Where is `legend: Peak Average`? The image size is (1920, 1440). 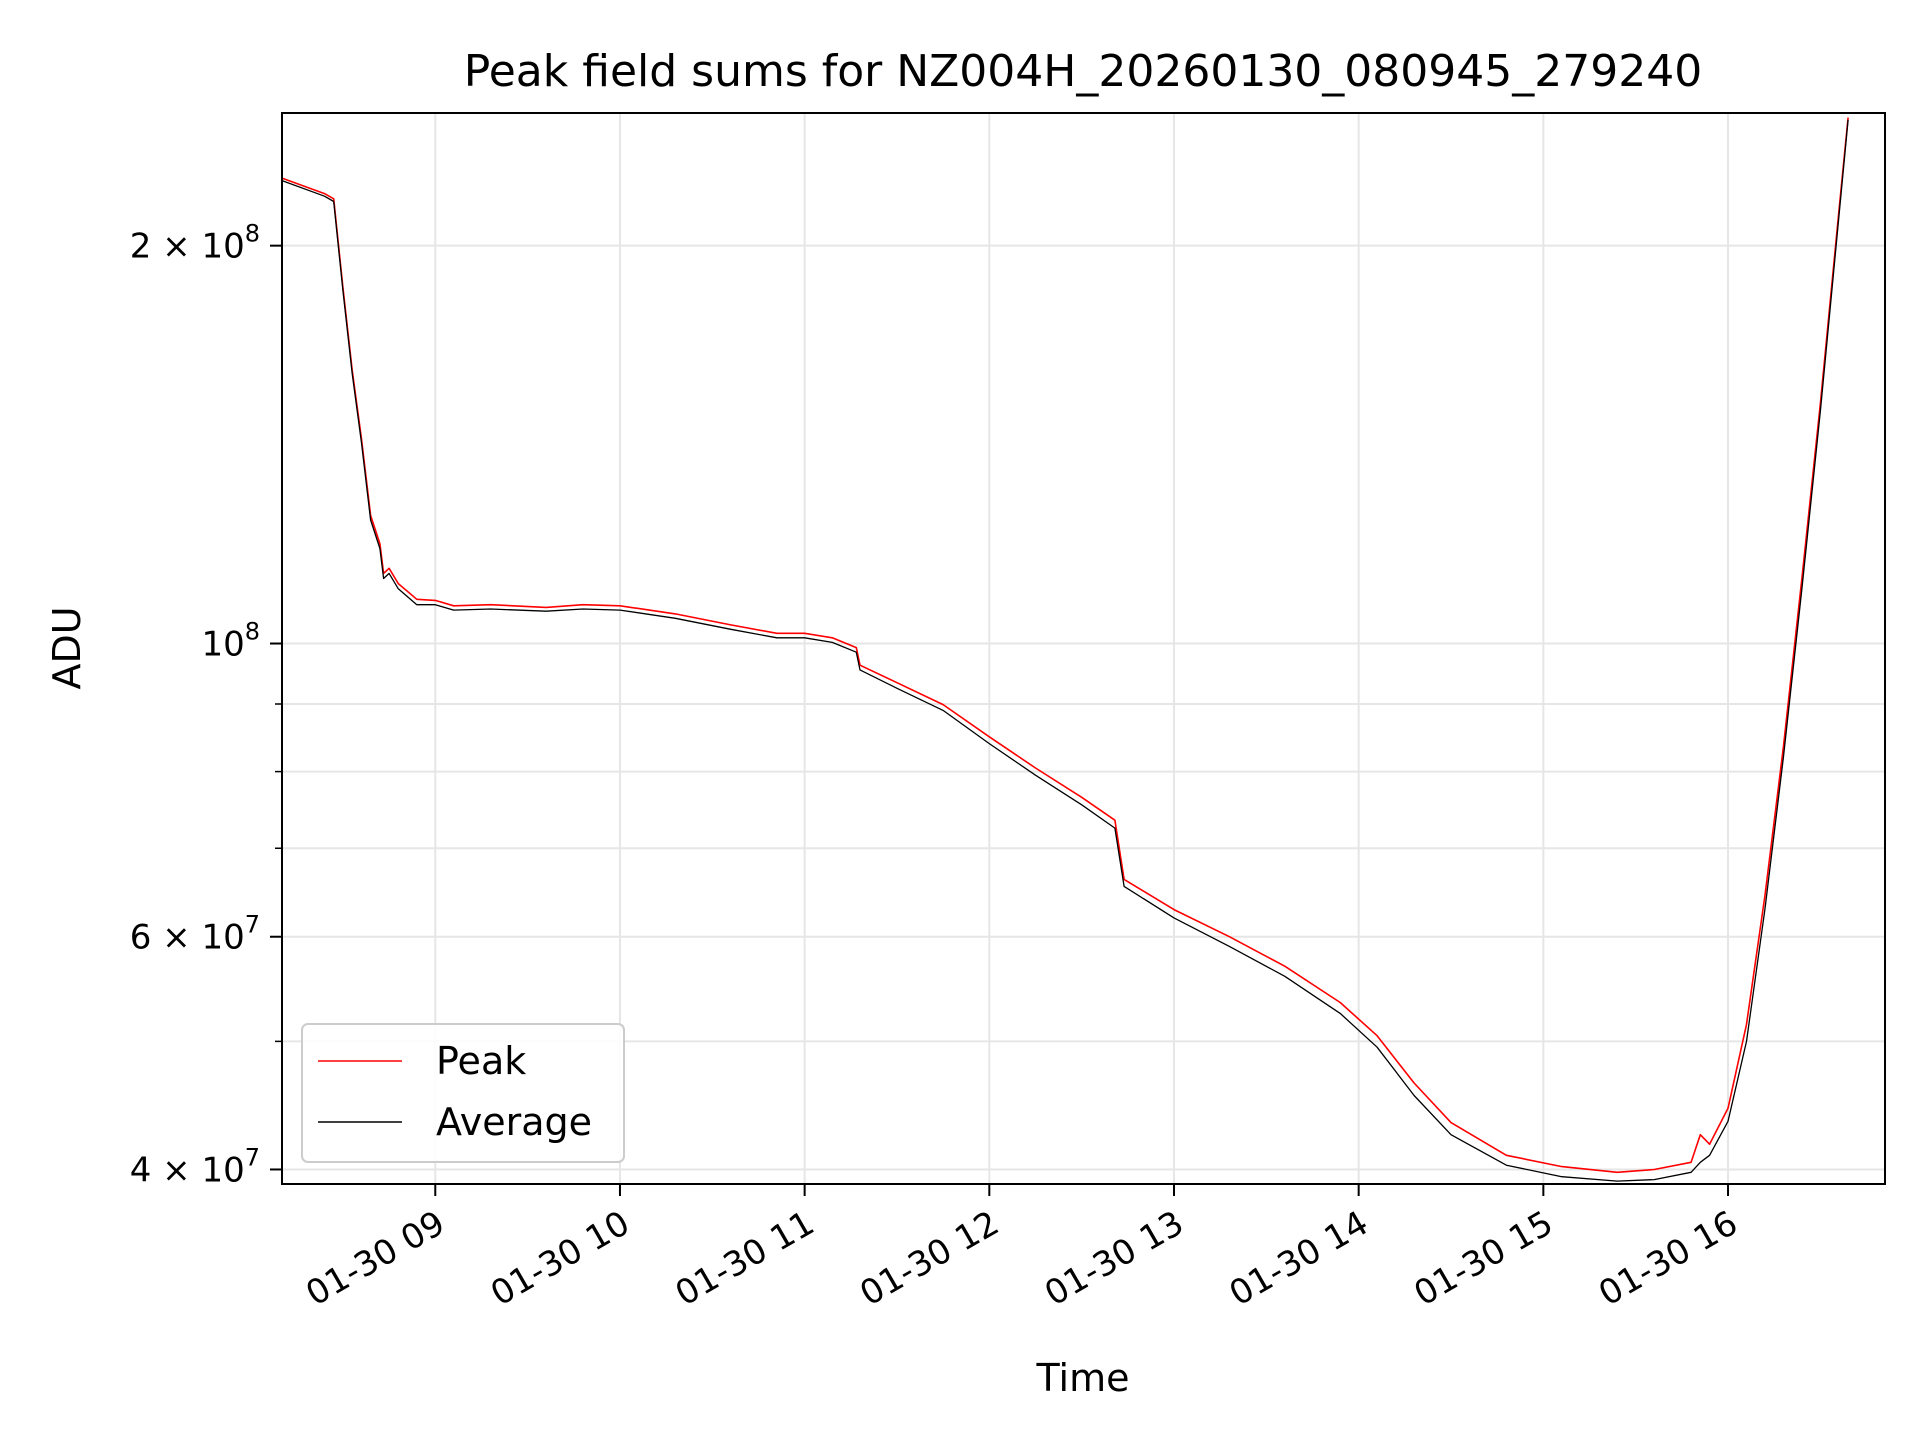
legend: Peak Average is located at coordinates (463, 1093).